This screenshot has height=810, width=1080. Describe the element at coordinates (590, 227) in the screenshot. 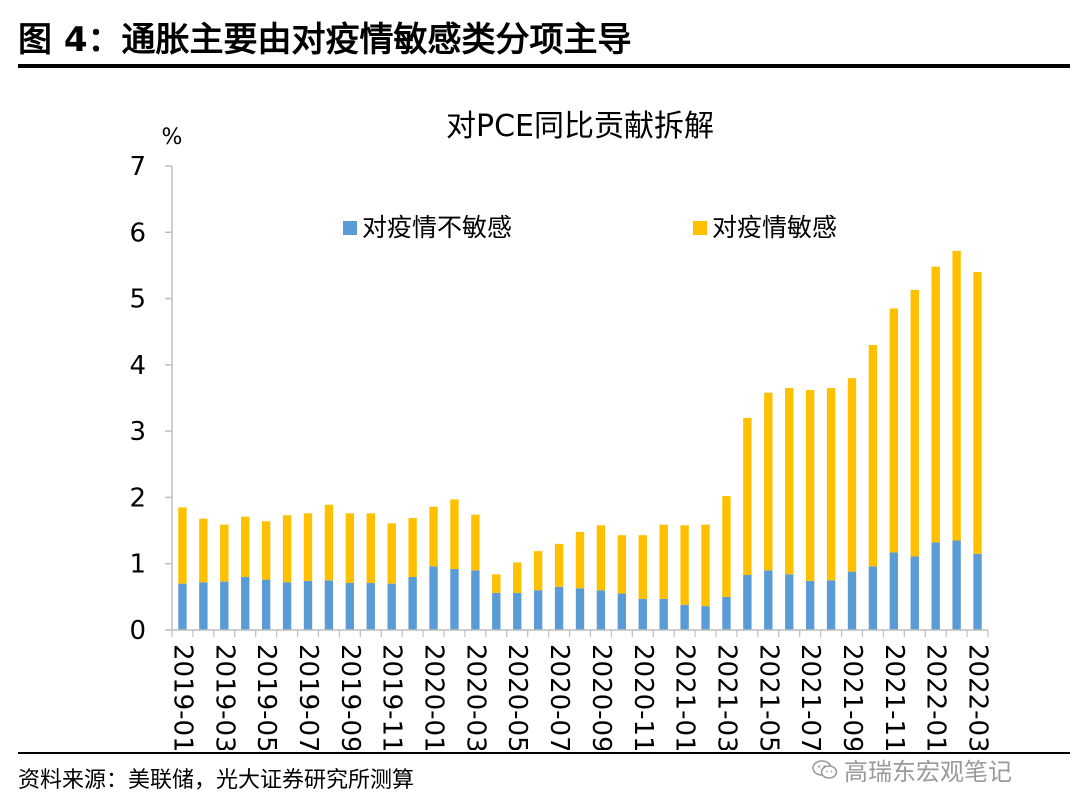

I see `legend: 对疫情不敏感 对疫情敏感` at that location.